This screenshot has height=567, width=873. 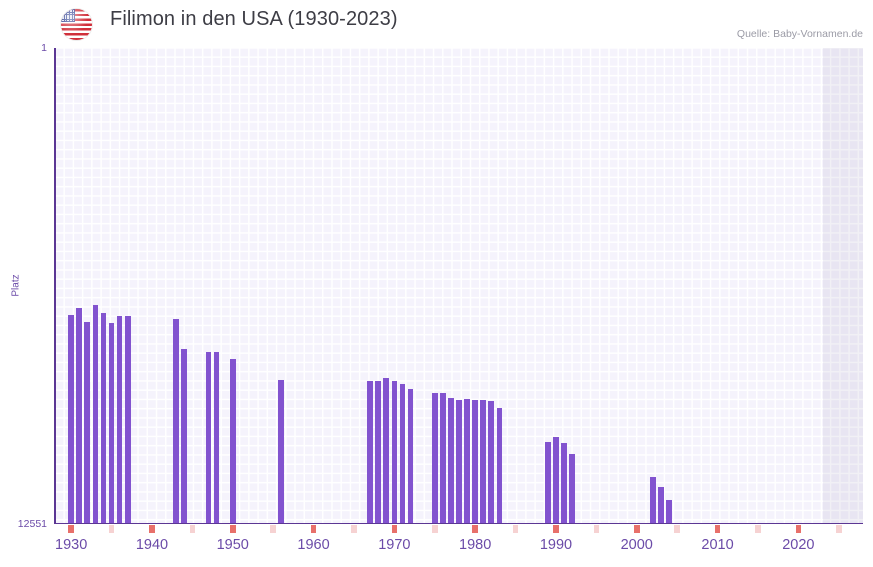 What do you see at coordinates (394, 545) in the screenshot?
I see `x-tick-label: 1970` at bounding box center [394, 545].